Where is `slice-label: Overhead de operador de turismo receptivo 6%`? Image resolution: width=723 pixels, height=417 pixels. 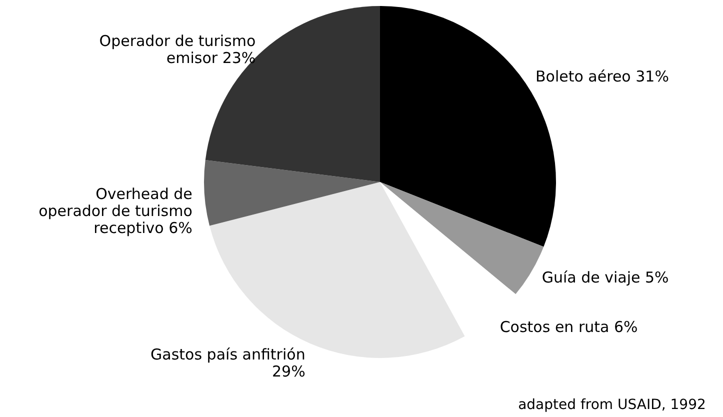
slice-label: Overhead de operador de turismo receptivo 6% is located at coordinates (115, 210).